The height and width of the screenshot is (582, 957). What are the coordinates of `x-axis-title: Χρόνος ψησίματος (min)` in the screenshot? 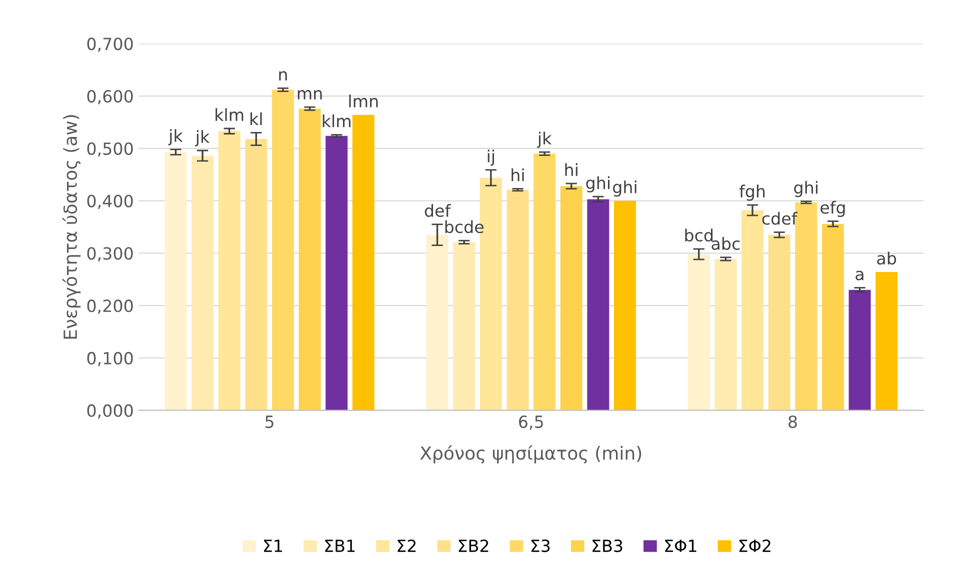 It's located at (531, 454).